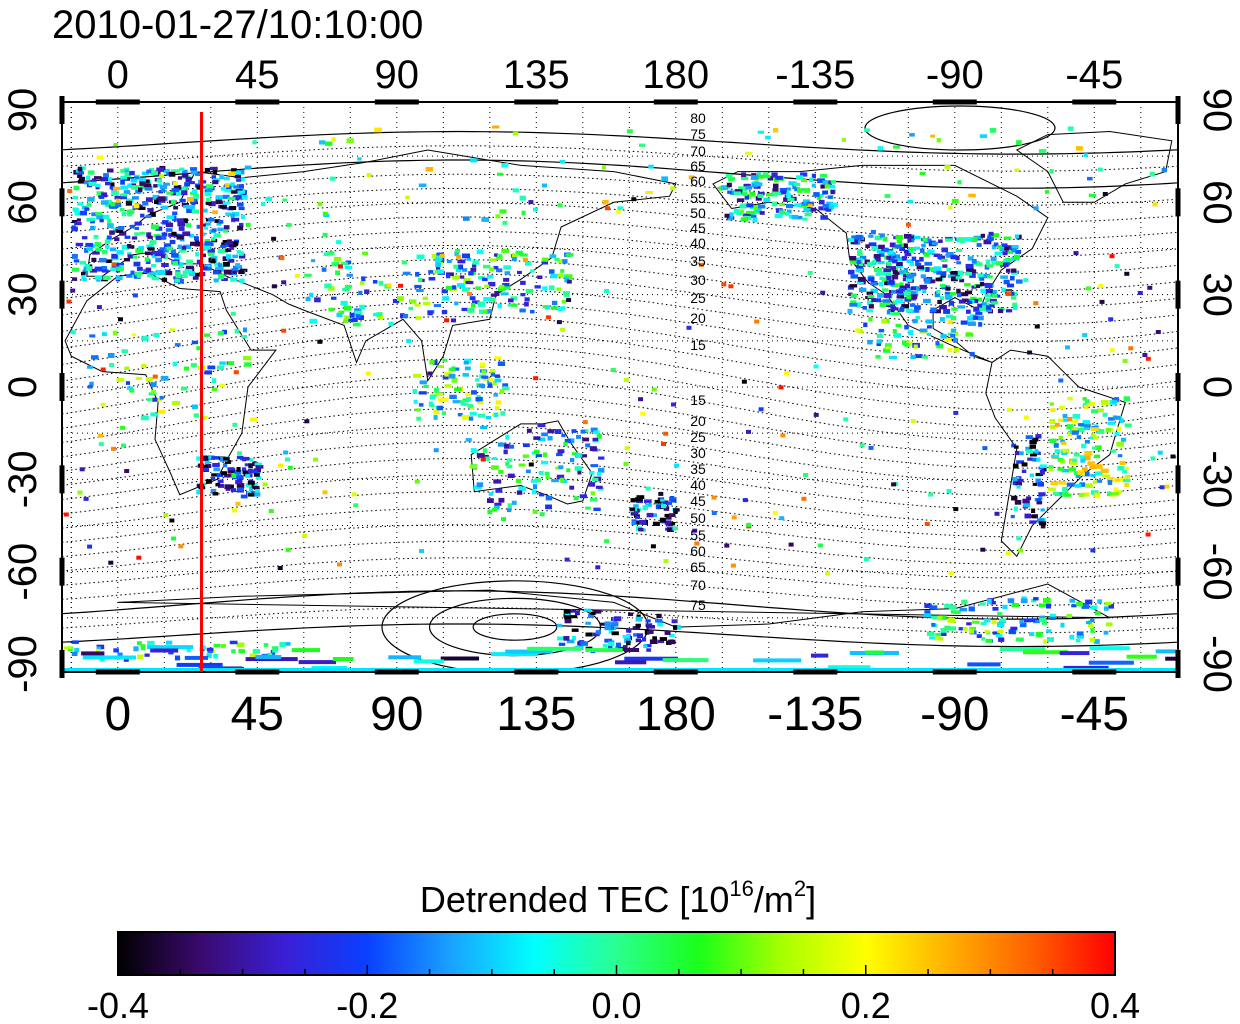  Describe the element at coordinates (620, 330) in the screenshot. I see `magnetic-contour` at that location.